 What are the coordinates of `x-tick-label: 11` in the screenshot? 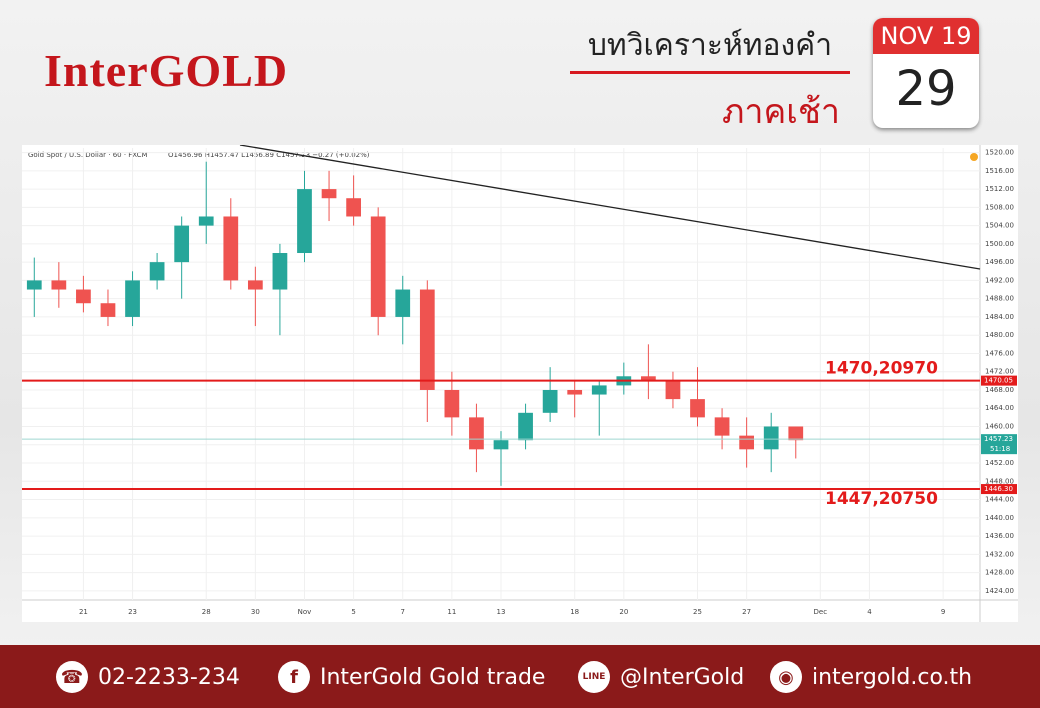 It's located at (451, 612).